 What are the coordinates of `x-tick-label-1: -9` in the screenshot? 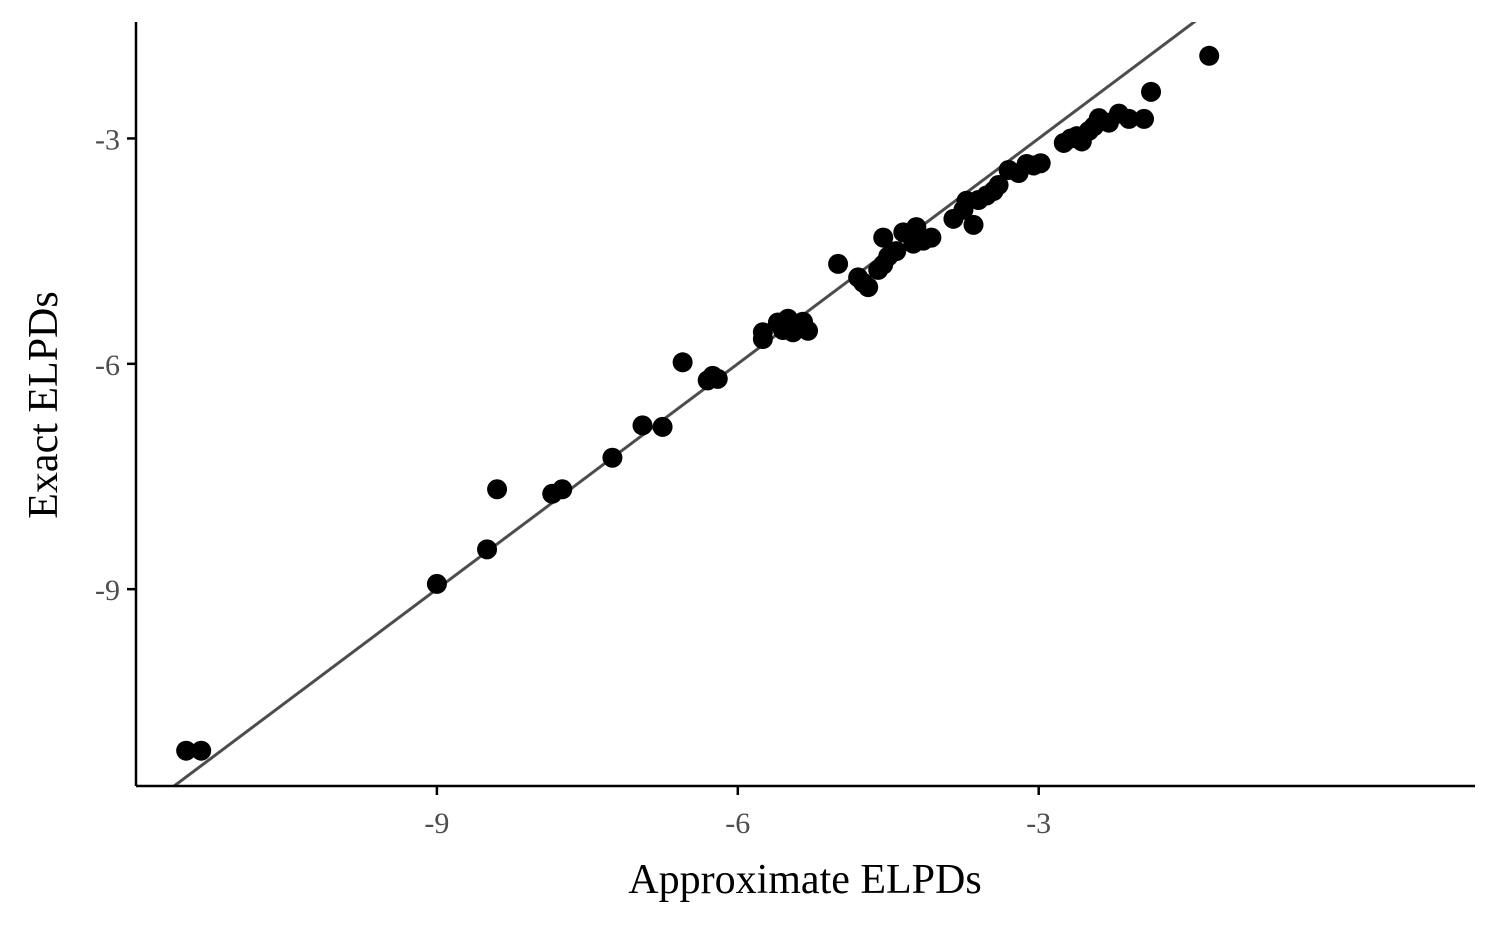 It's located at (436, 823).